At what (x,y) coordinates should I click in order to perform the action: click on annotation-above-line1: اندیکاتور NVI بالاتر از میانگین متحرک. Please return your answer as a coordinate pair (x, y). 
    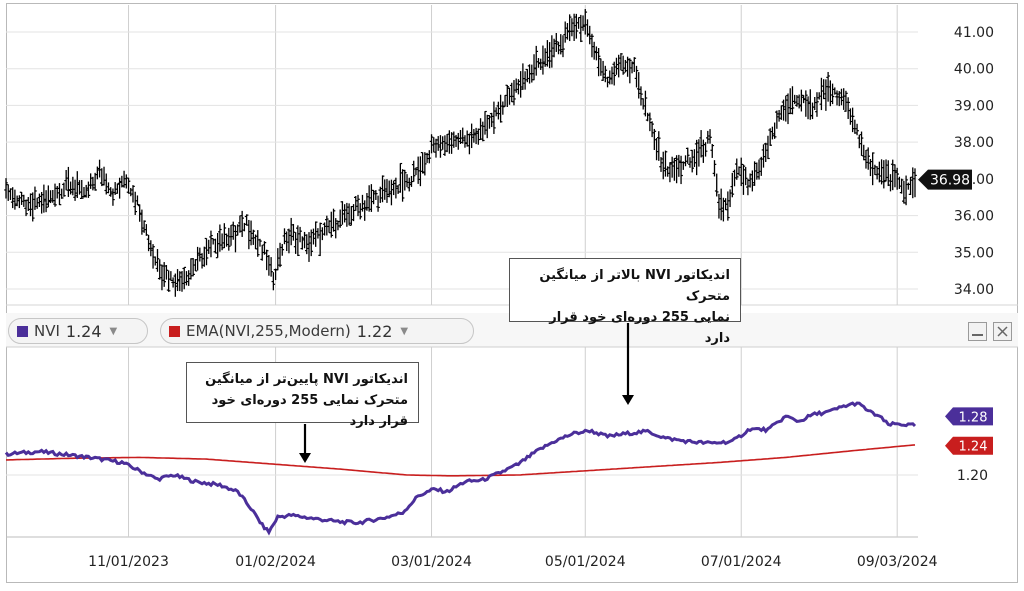
    Looking at the image, I should click on (634, 286).